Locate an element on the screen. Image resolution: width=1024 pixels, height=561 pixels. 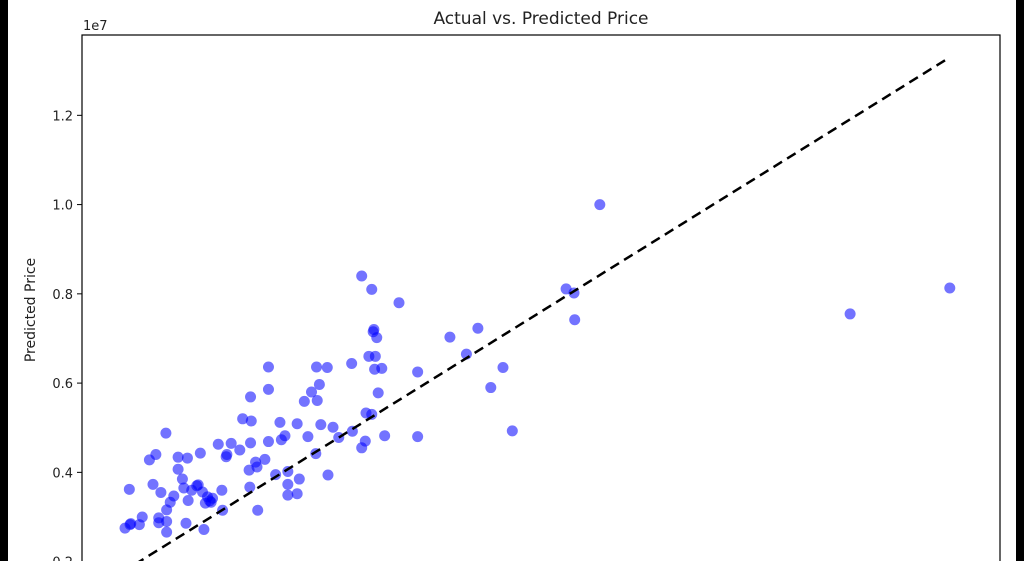
y-tick-label: 0.2 is located at coordinates (62, 558).